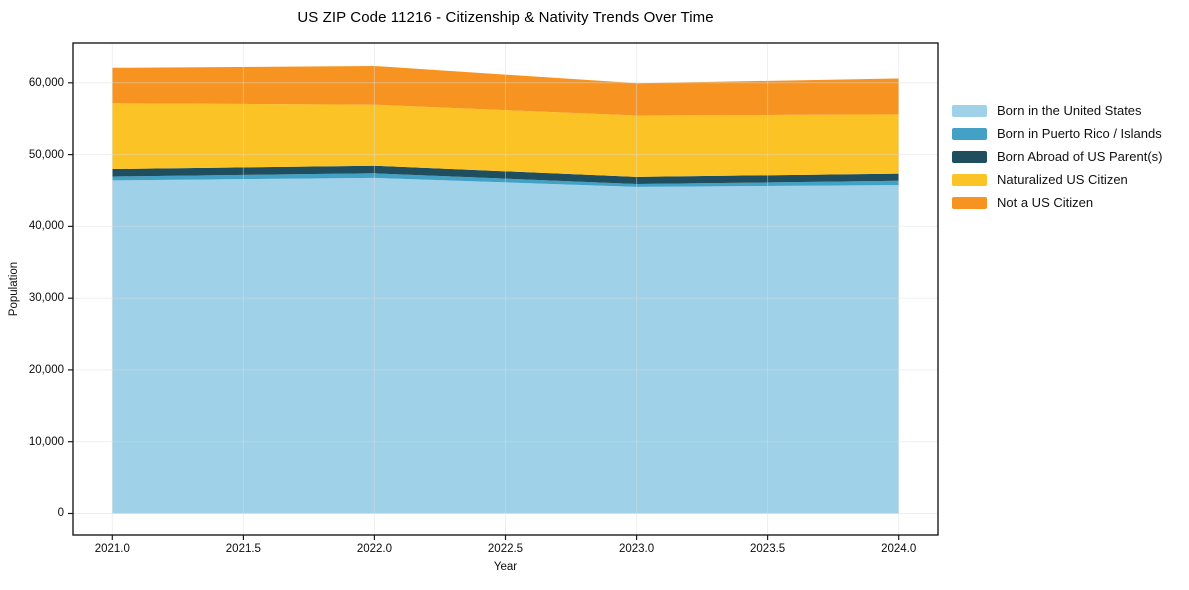 This screenshot has width=1189, height=590. Describe the element at coordinates (1079, 133) in the screenshot. I see `legend-label: Born in Puerto Rico / Islands` at that location.